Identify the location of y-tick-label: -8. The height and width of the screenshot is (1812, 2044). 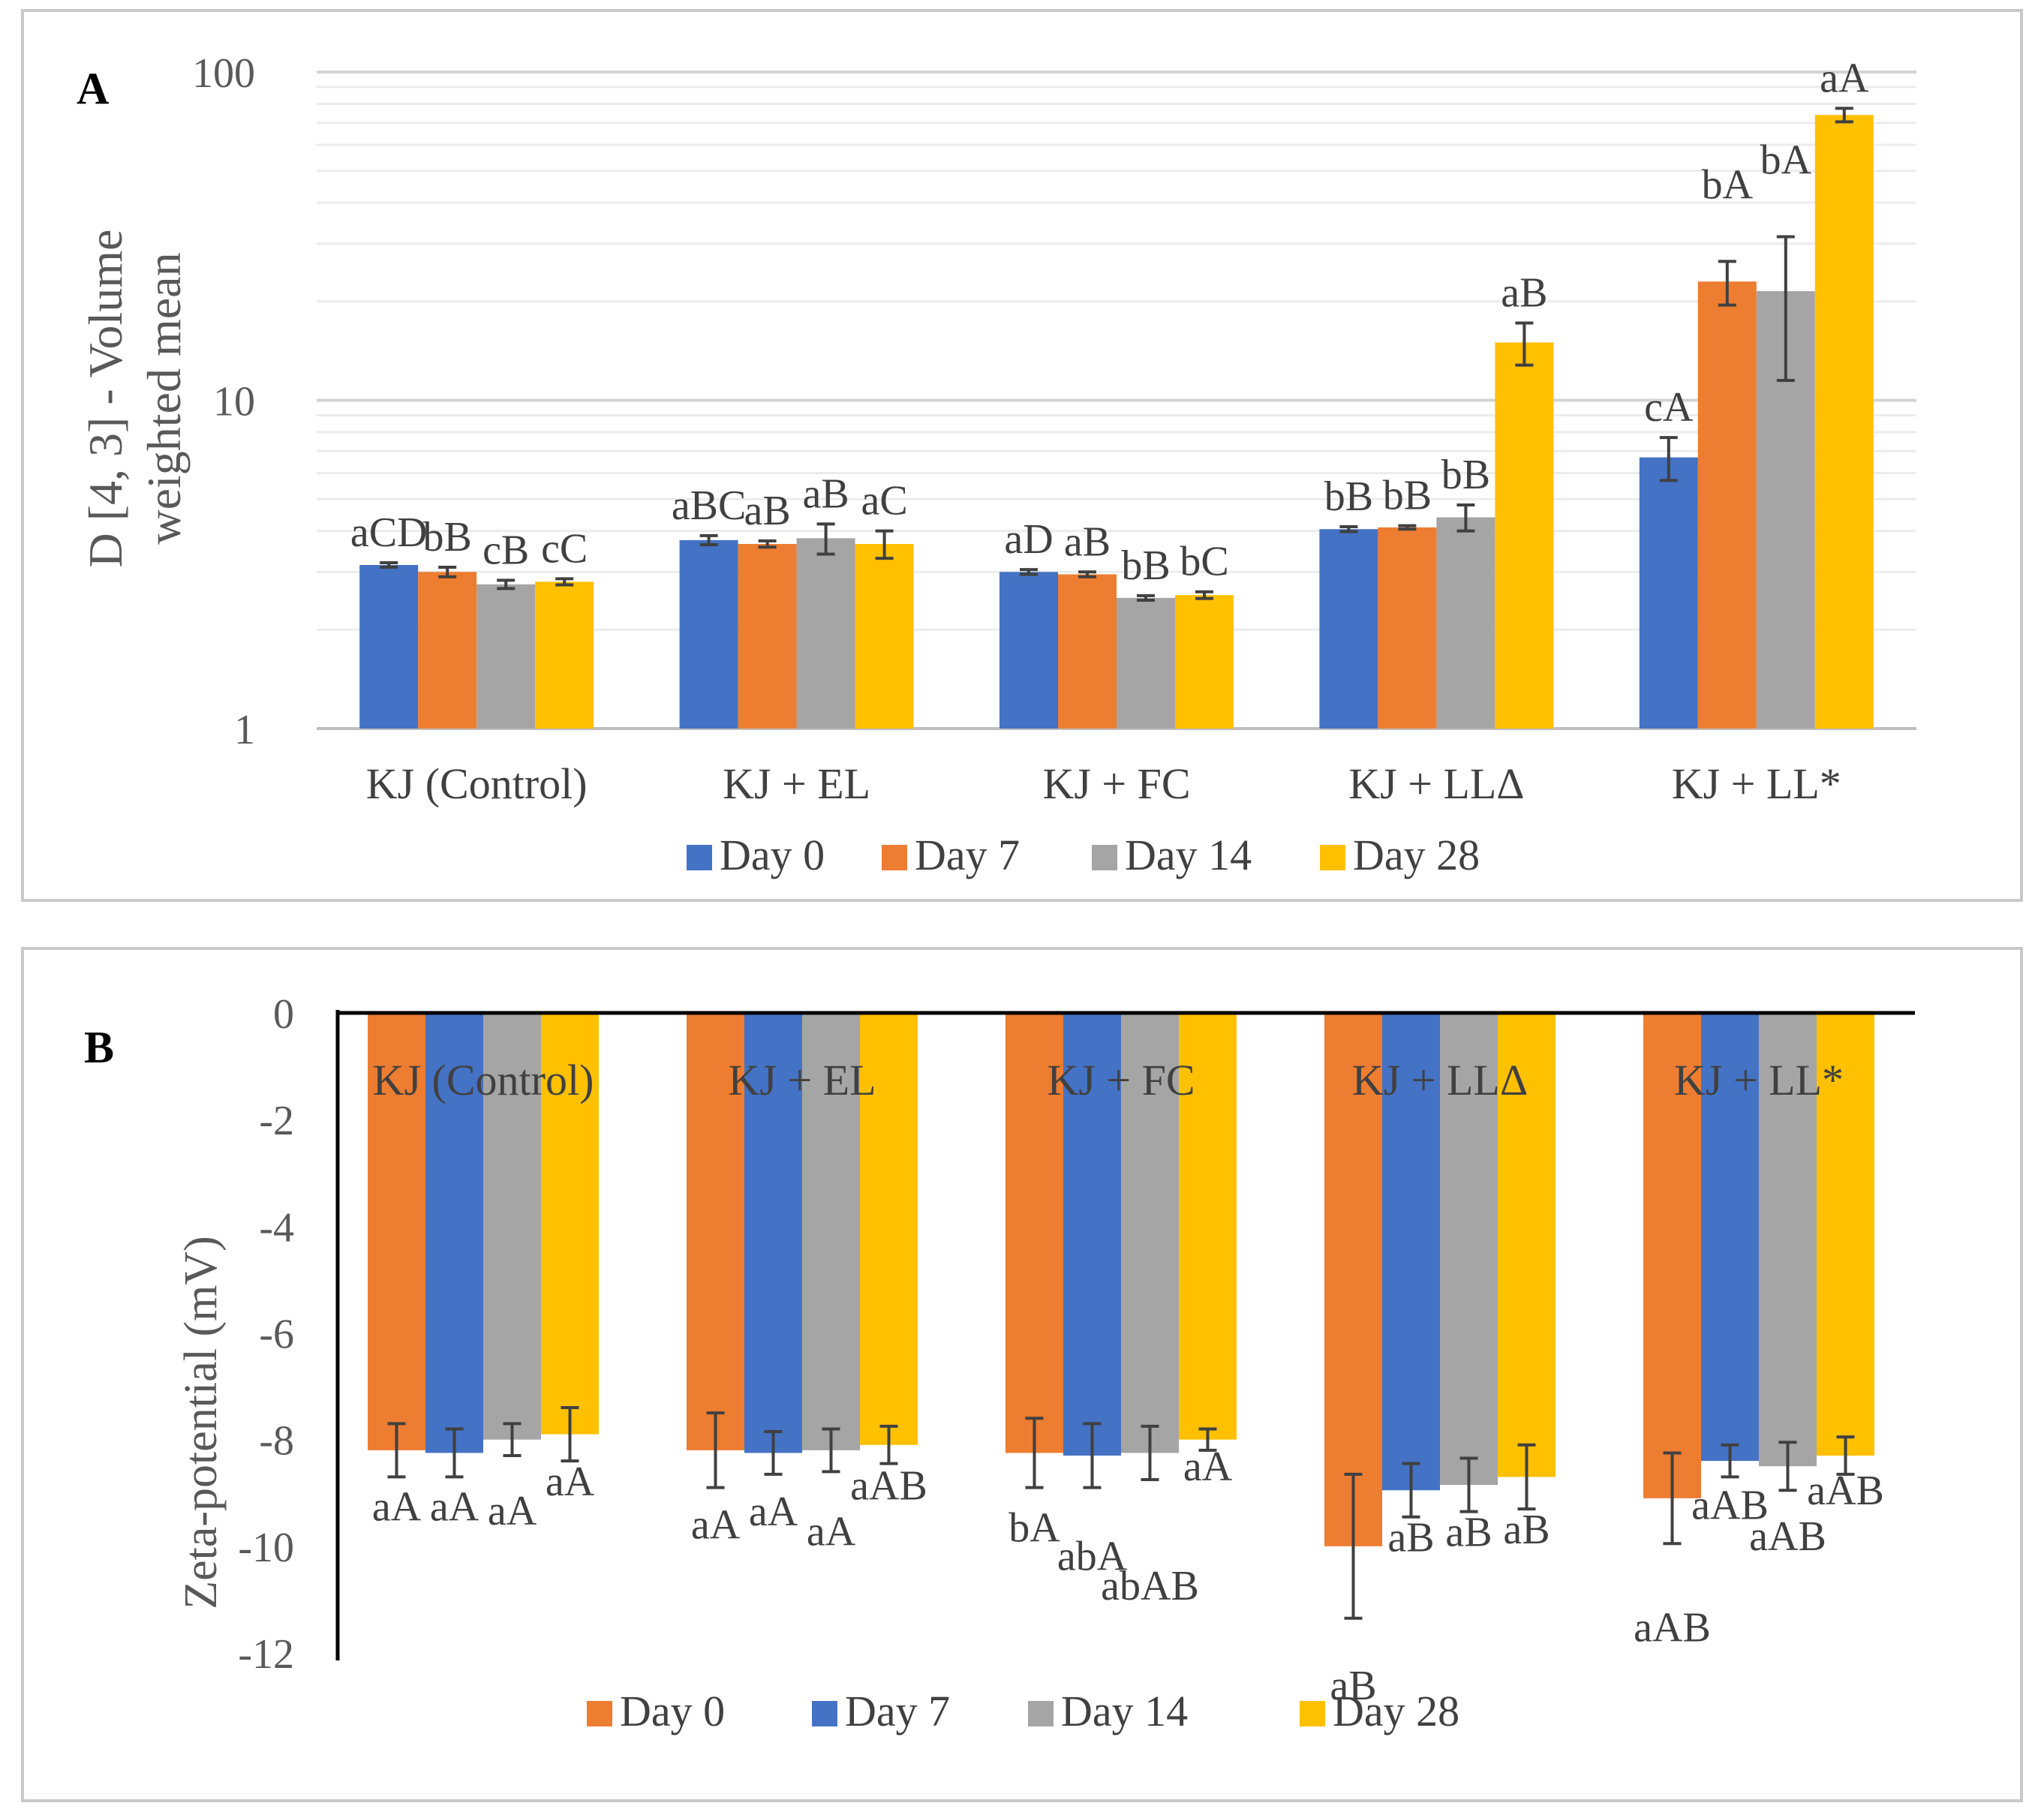
(276, 1441).